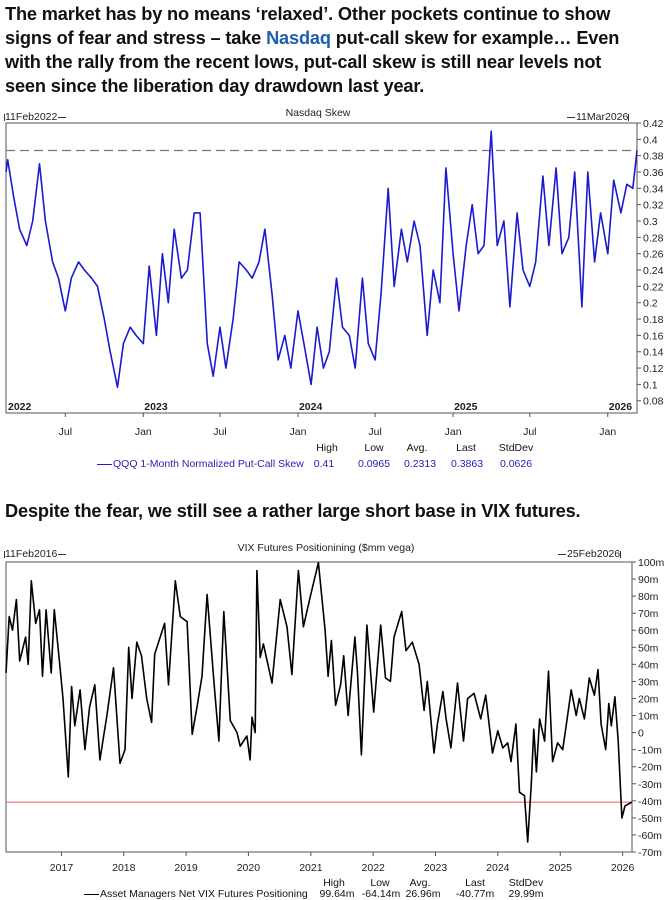  Describe the element at coordinates (208, 464) in the screenshot. I see `legend-label: QQQ 1-Month Normalized Put-Call Skew` at that location.